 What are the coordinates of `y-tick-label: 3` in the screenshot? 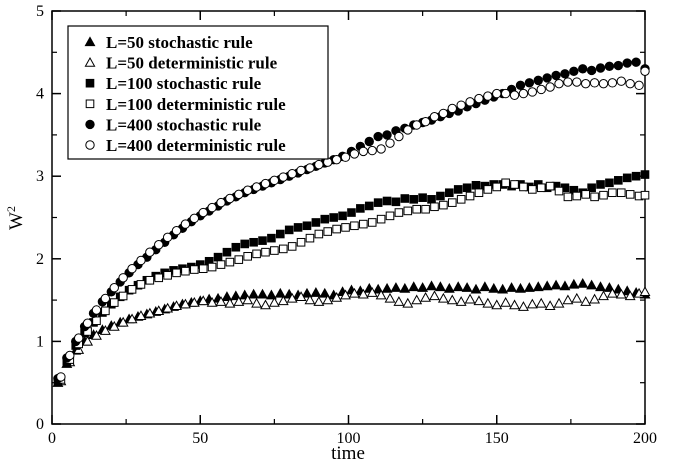 It's located at (40, 176).